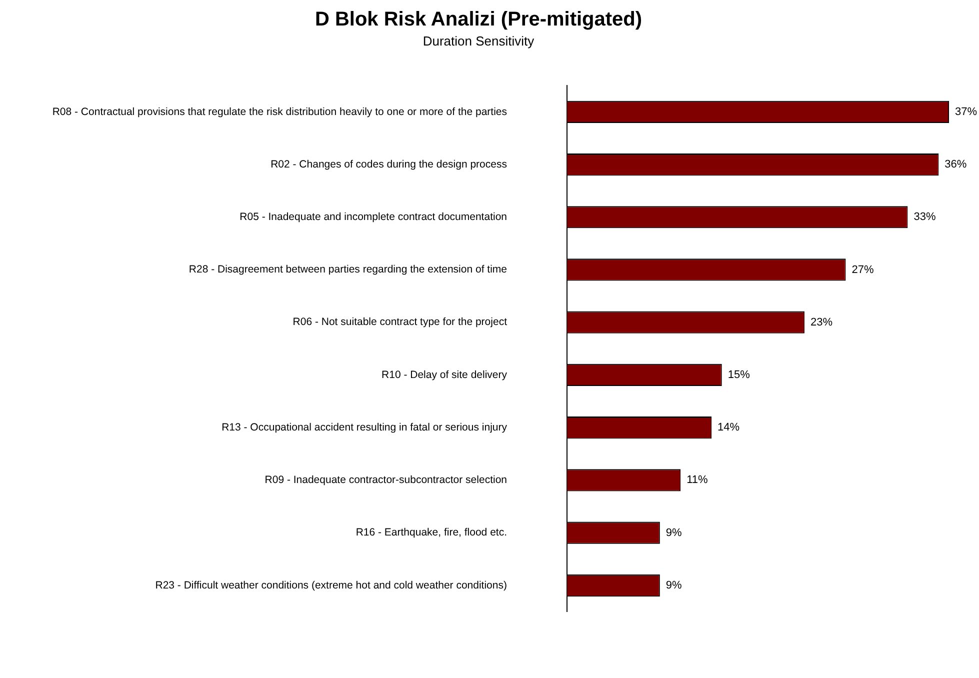 This screenshot has width=979, height=678. What do you see at coordinates (821, 322) in the screenshot?
I see `data-label: 23%` at bounding box center [821, 322].